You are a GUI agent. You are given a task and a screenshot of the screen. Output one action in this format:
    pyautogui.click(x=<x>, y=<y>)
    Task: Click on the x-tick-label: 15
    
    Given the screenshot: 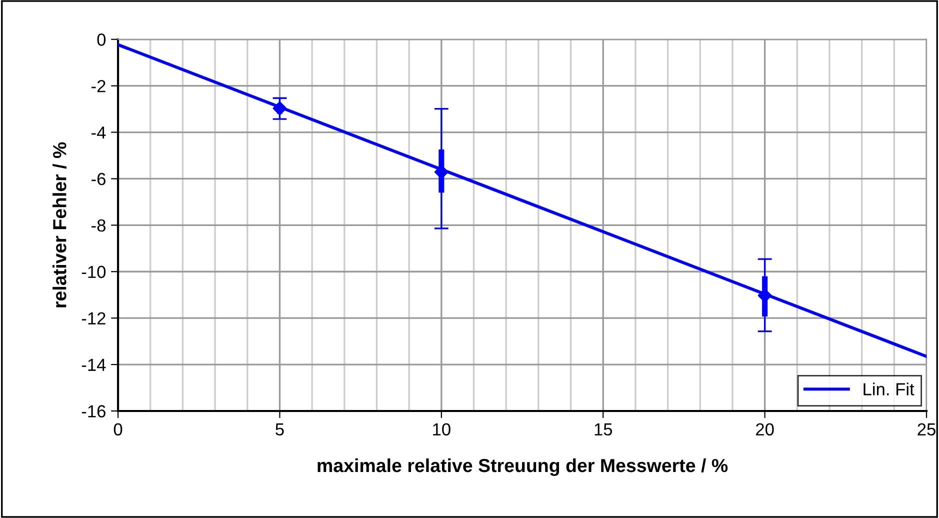 What is the action you would take?
    pyautogui.click(x=603, y=429)
    